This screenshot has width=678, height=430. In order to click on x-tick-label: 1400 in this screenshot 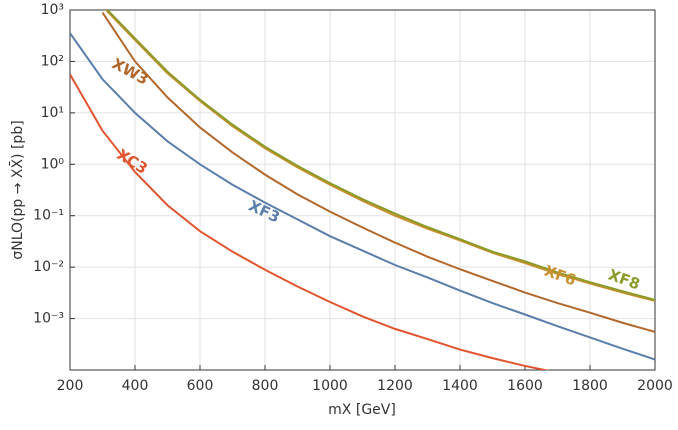, I will do `click(460, 386)`.